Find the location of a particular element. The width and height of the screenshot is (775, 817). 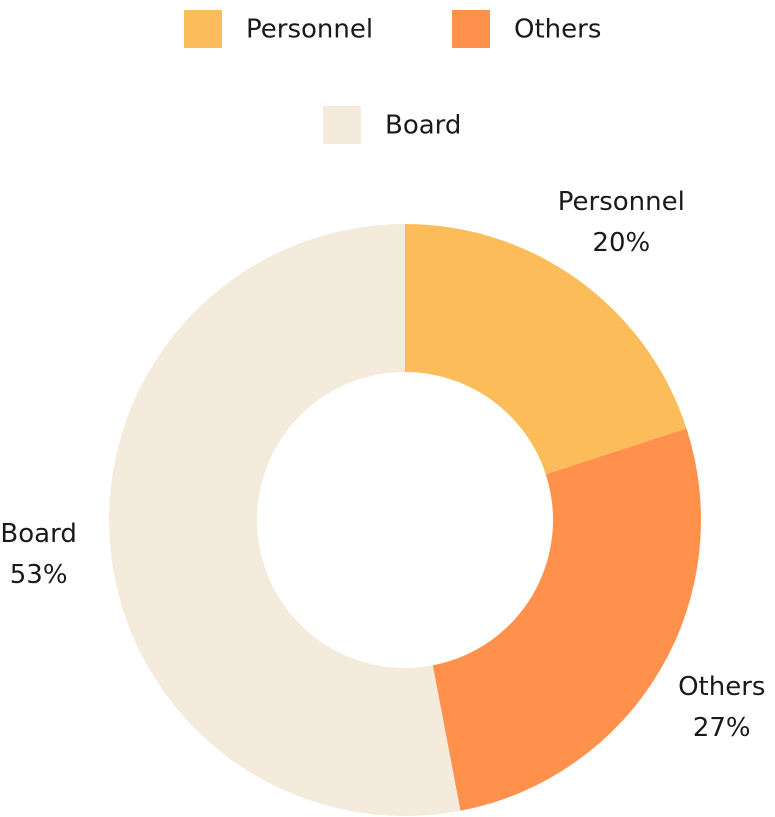

slice-value: 27% is located at coordinates (722, 728).